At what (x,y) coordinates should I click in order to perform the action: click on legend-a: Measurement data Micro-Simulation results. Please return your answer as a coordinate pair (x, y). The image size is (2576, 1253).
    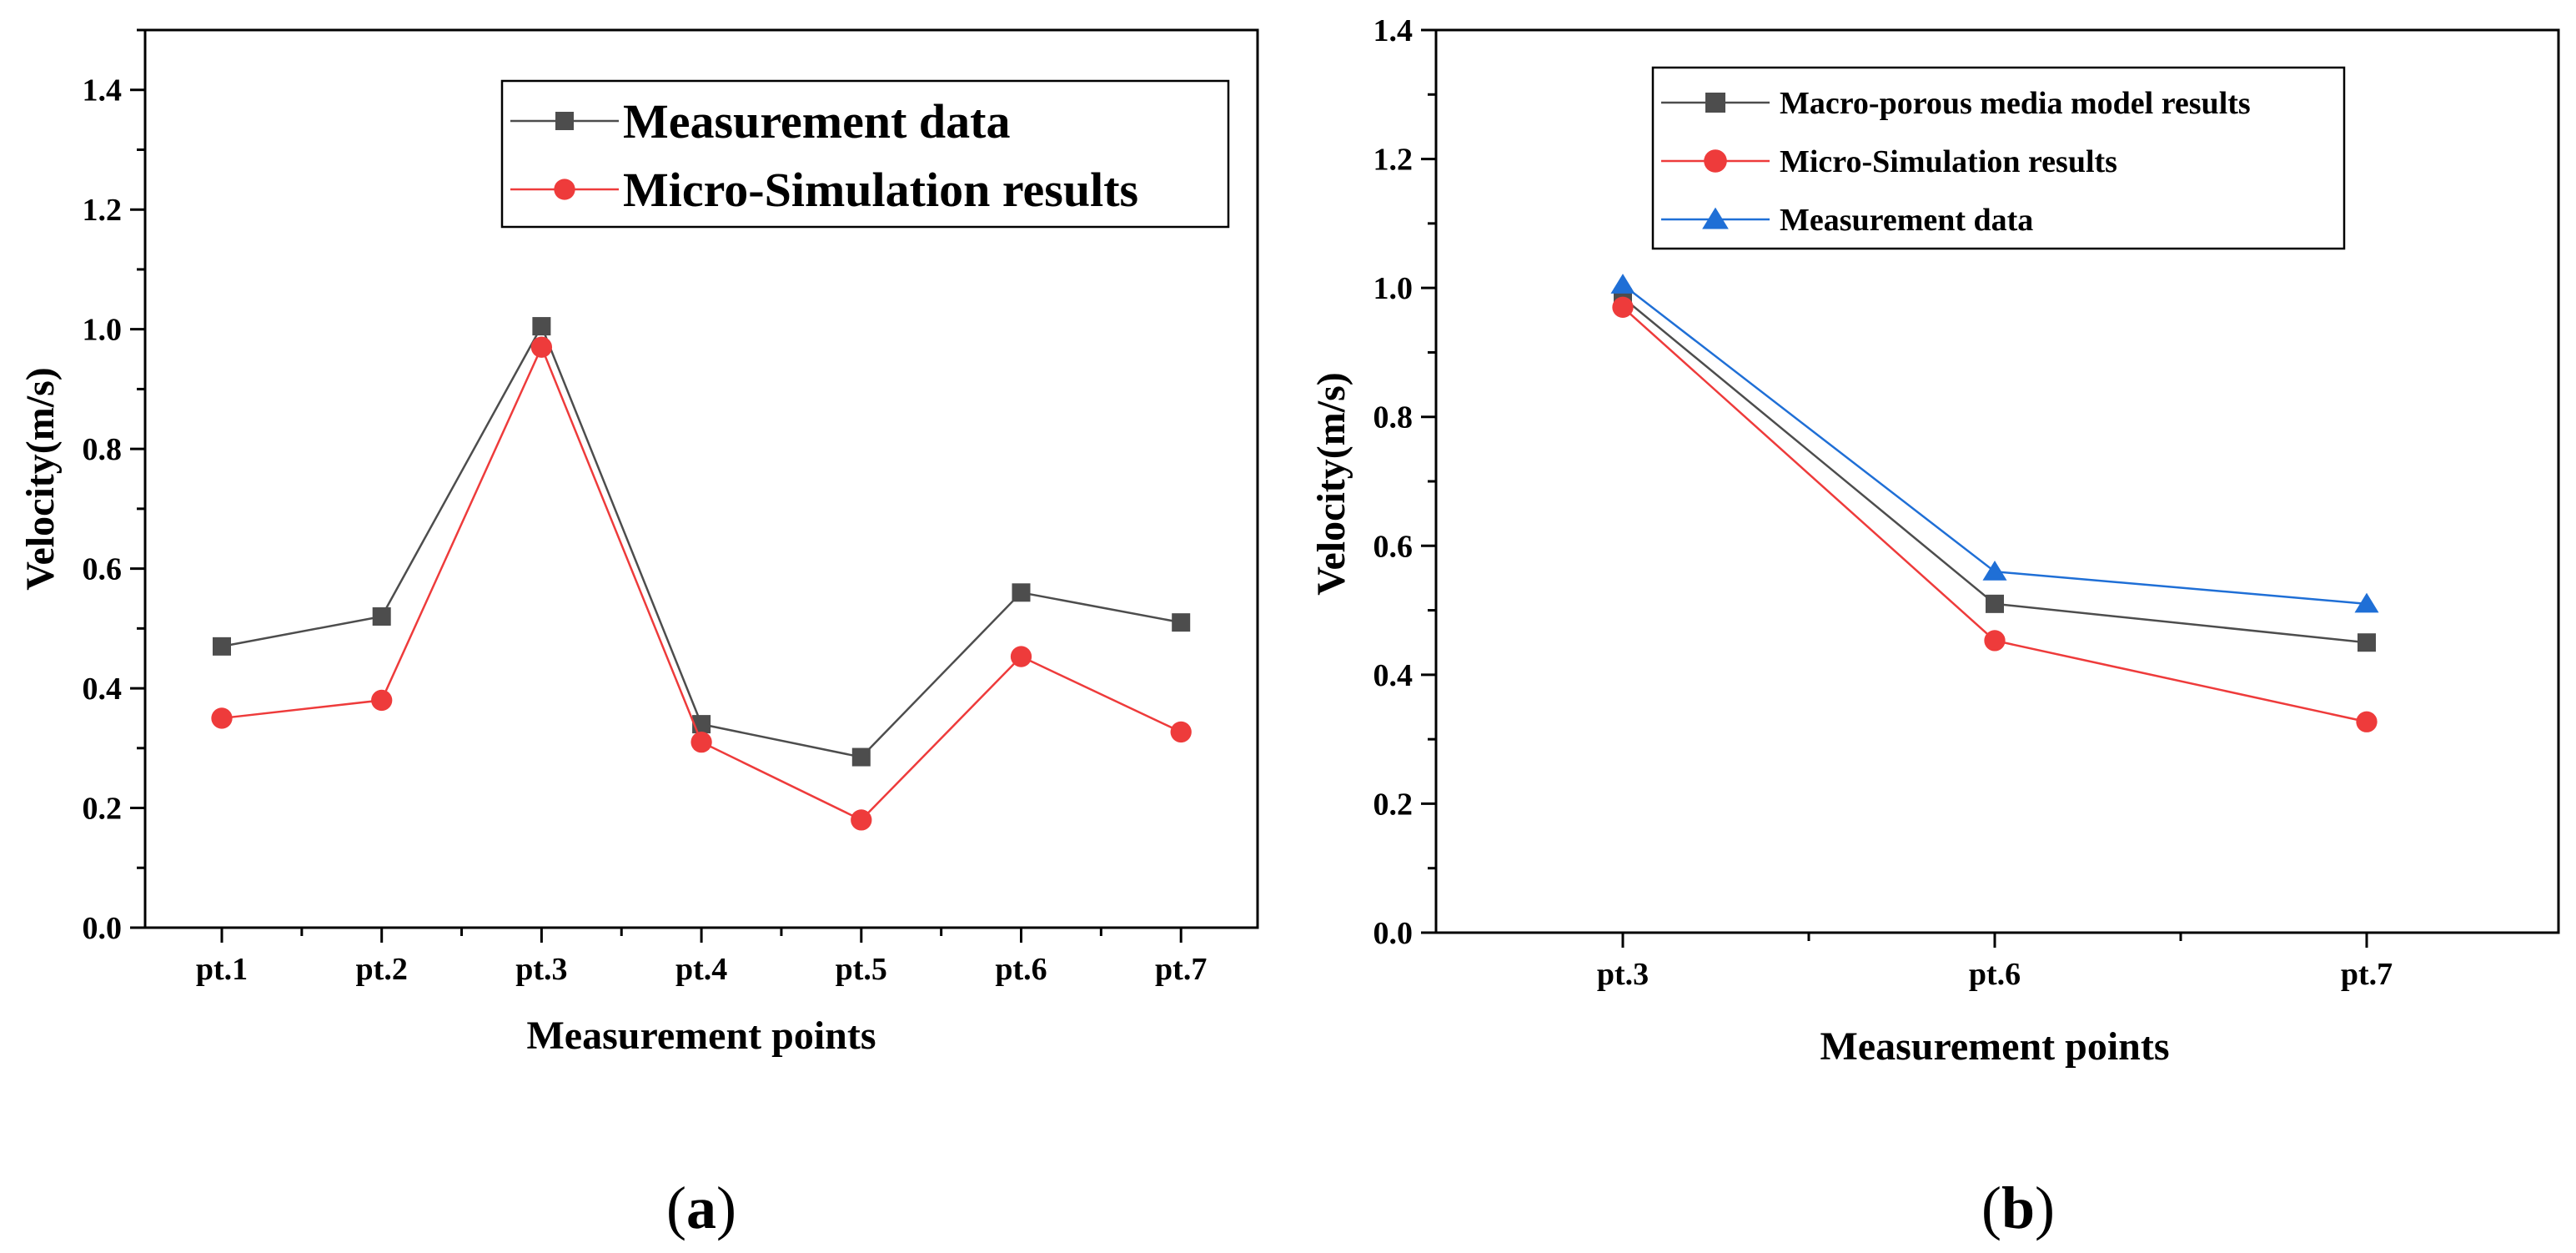
    Looking at the image, I should click on (865, 154).